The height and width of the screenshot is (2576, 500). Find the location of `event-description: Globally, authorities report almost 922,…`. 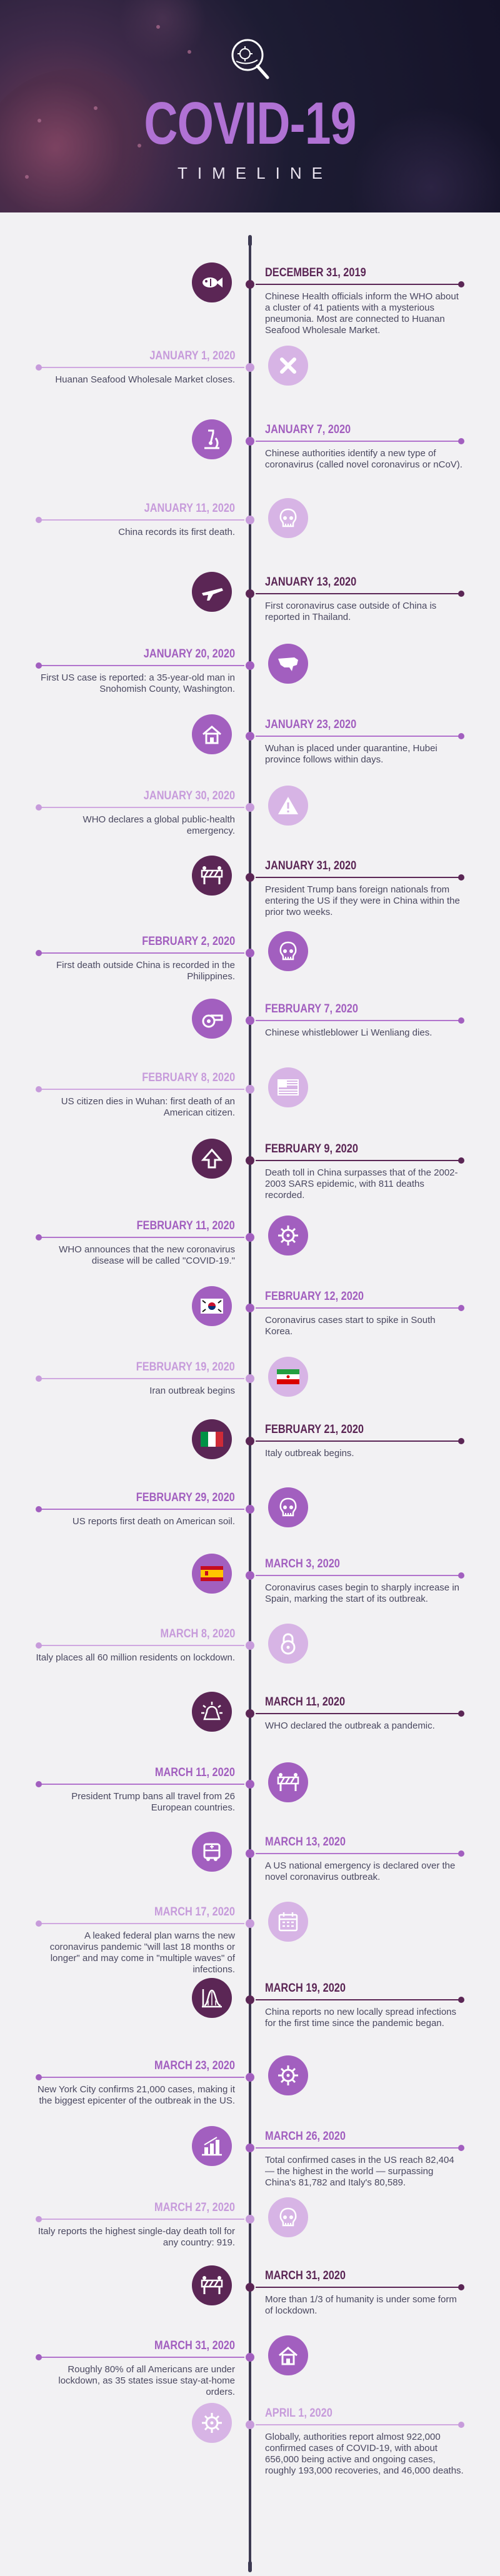

event-description: Globally, authorities report almost 922,… is located at coordinates (364, 2454).